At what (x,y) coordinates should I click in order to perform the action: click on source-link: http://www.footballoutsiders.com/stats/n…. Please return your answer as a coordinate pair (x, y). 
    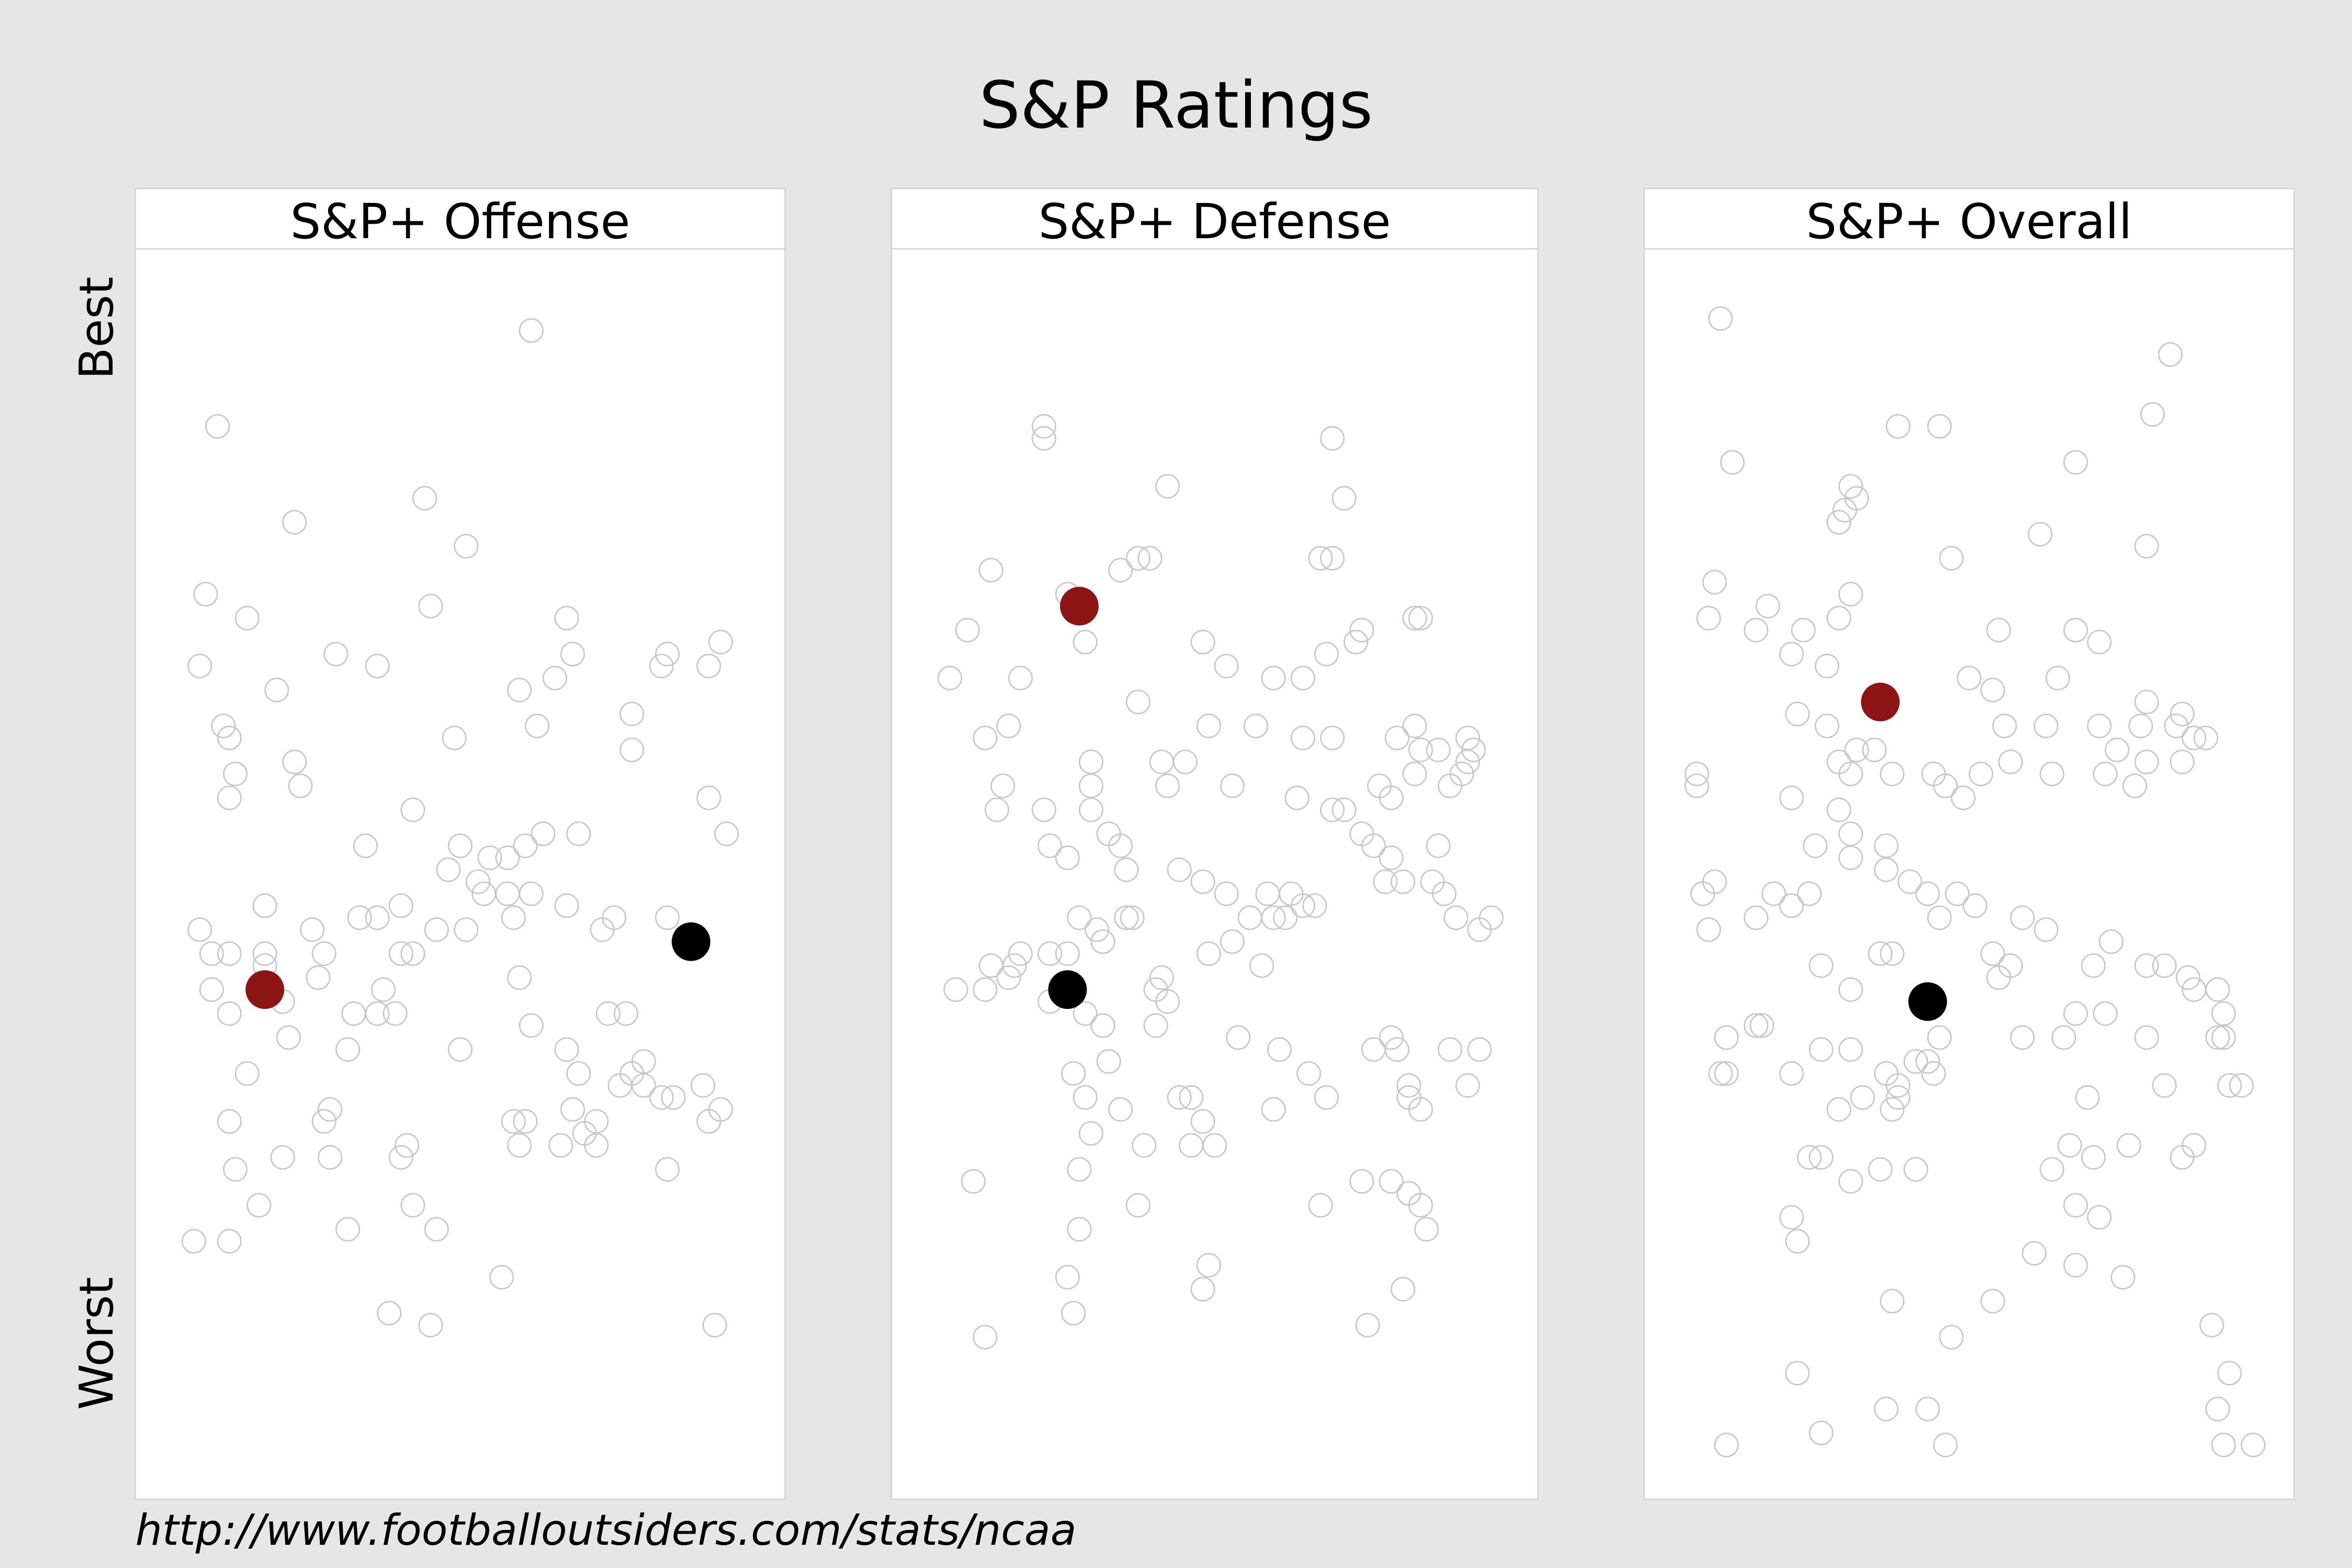
    Looking at the image, I should click on (605, 1530).